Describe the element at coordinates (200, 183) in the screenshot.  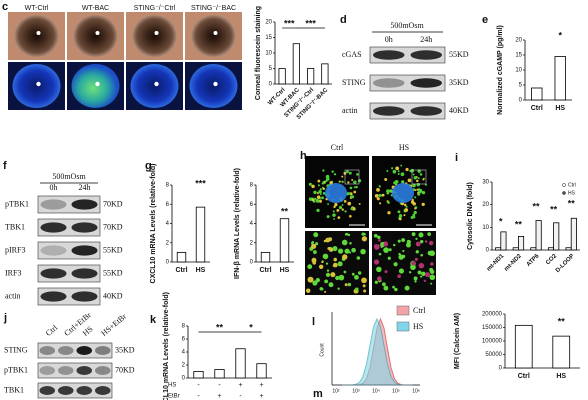
I see `significance-label: ***` at that location.